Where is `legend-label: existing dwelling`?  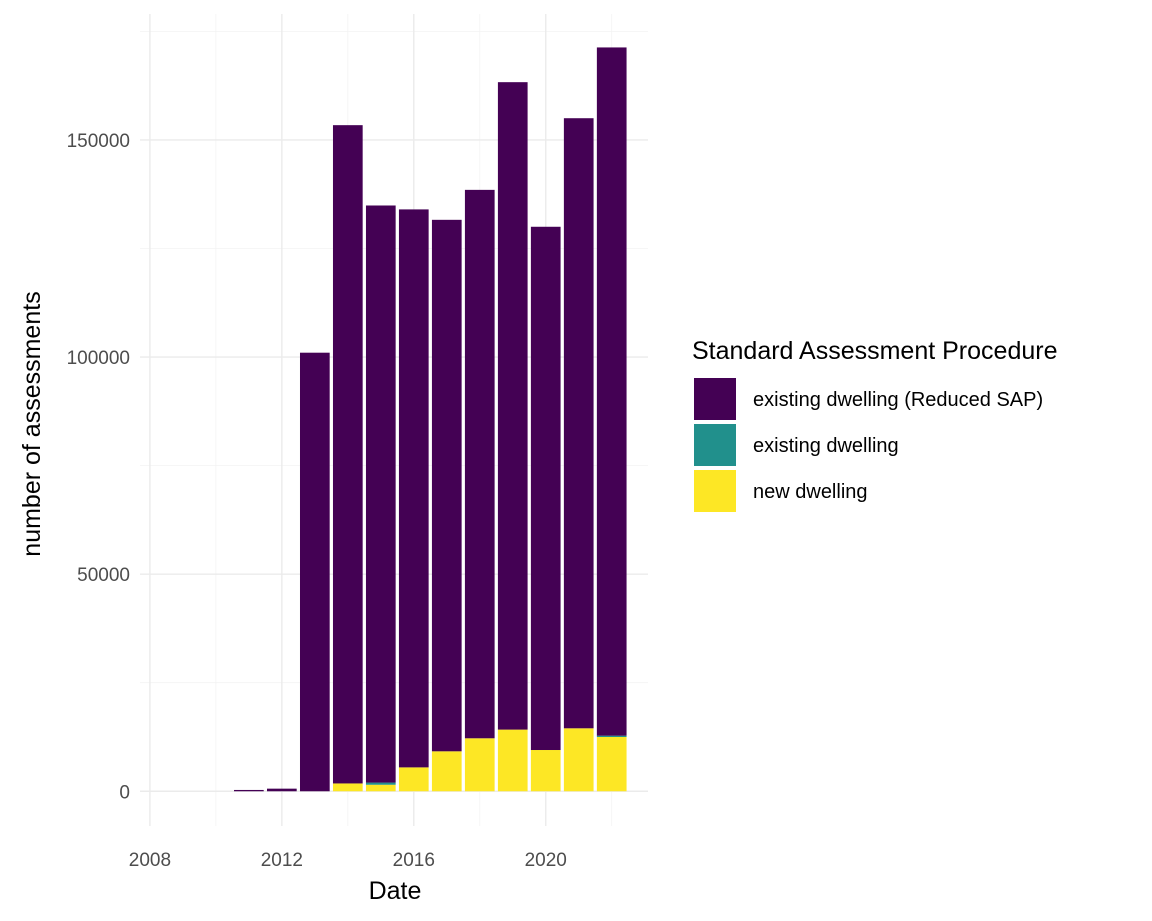
legend-label: existing dwelling is located at coordinates (826, 446).